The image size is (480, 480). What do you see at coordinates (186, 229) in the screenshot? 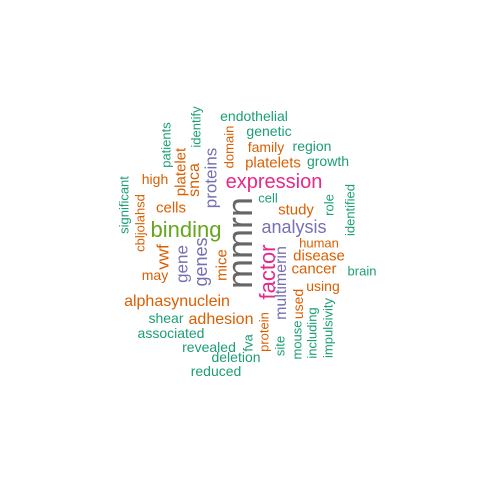
I see `word-binding: binding` at bounding box center [186, 229].